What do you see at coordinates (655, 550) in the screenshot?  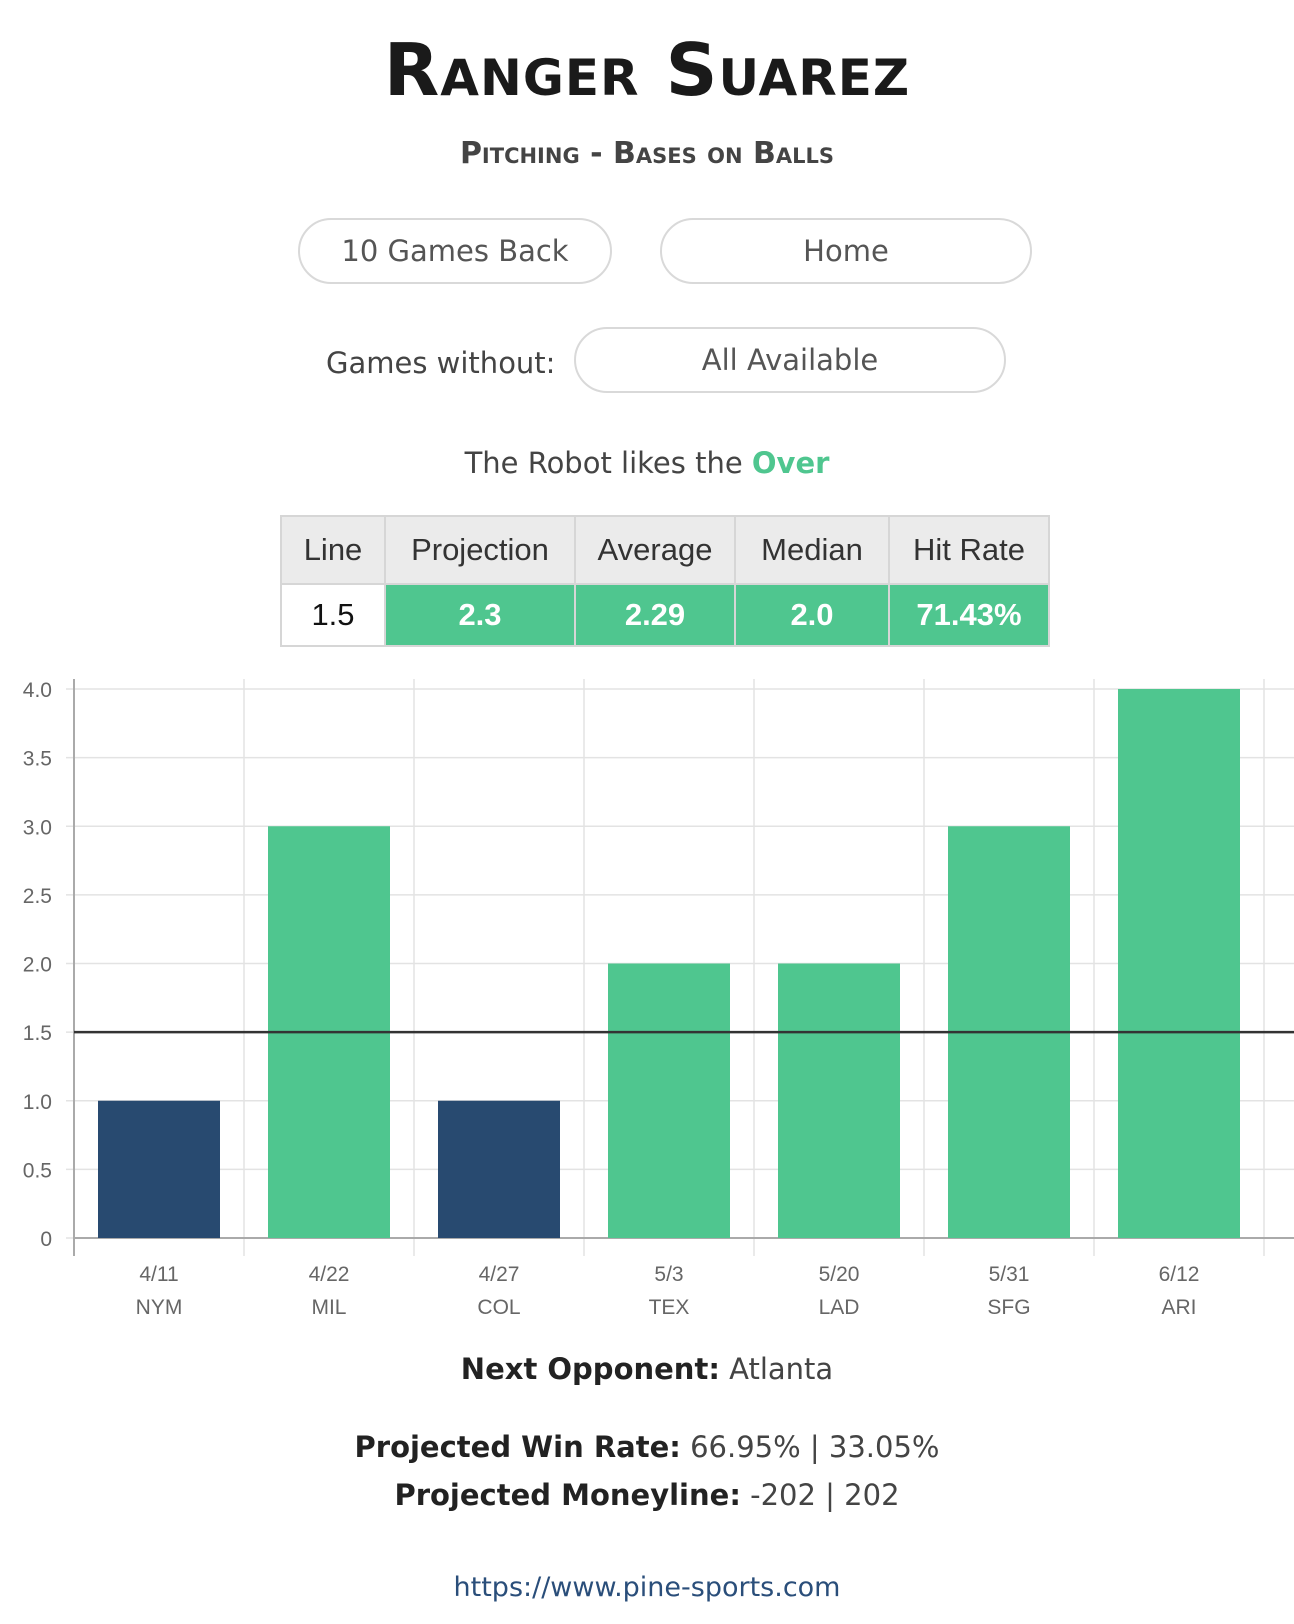 I see `header-average: Average` at bounding box center [655, 550].